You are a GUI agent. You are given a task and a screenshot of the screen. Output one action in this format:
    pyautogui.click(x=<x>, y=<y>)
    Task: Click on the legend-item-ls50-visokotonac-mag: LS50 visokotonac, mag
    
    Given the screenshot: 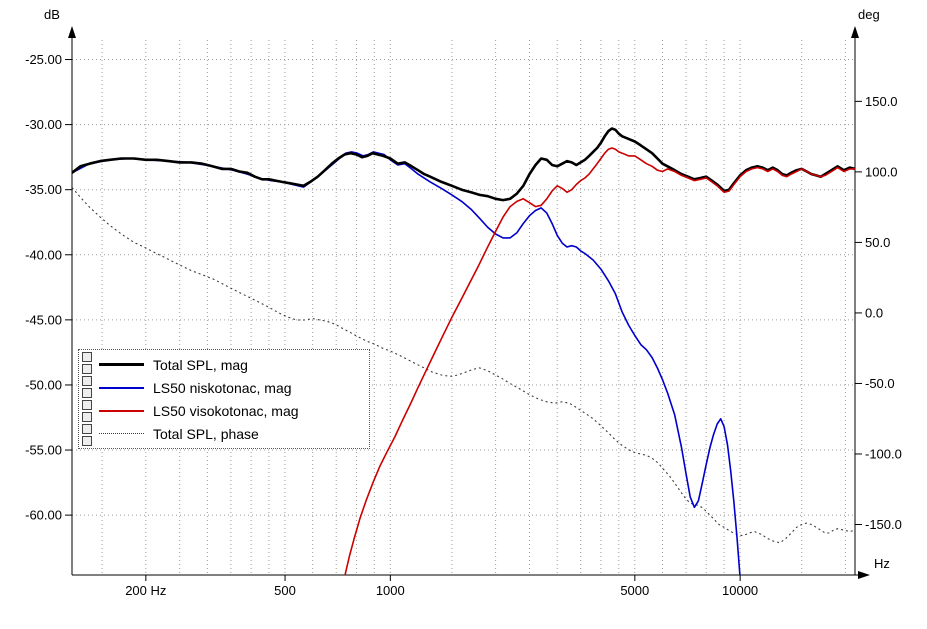 What is the action you would take?
    pyautogui.click(x=231, y=411)
    